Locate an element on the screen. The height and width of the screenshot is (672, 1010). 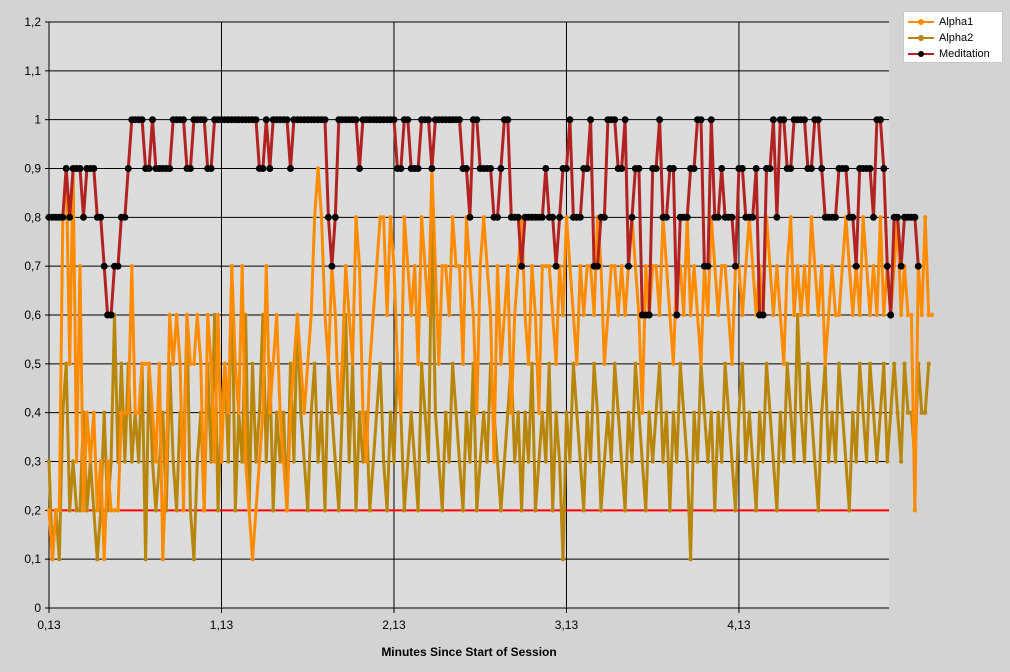
y-tick-label: 1,1 is located at coordinates (32, 71).